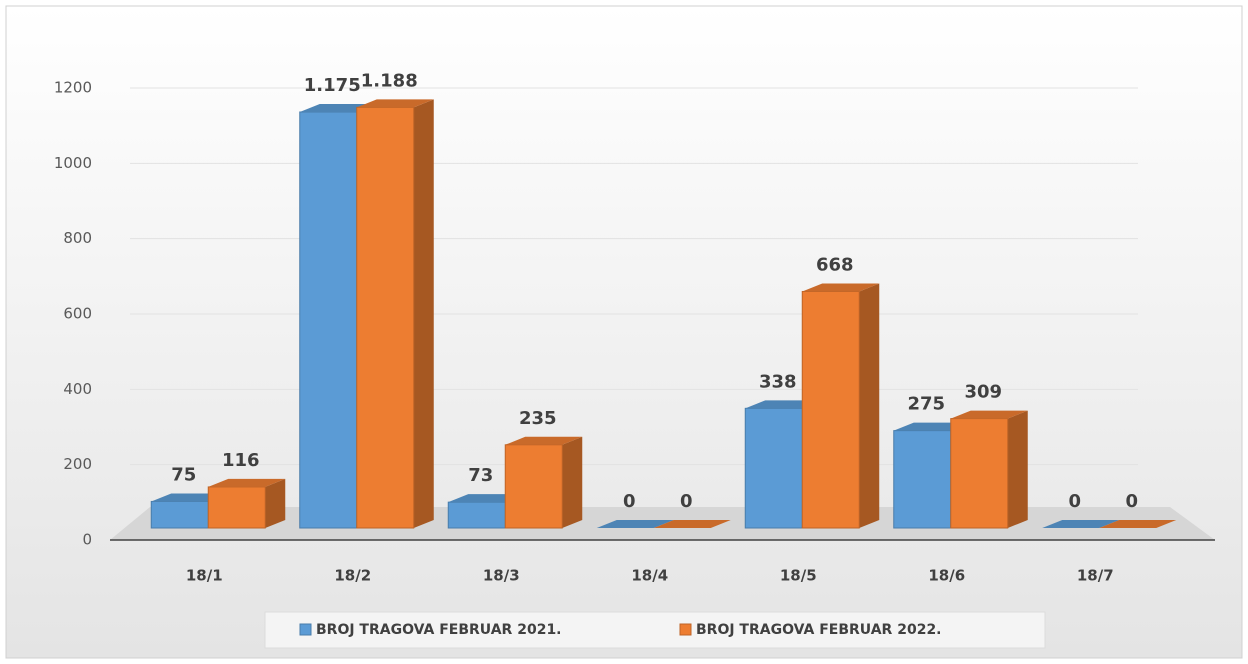 The width and height of the screenshot is (1248, 664). What do you see at coordinates (1095, 576) in the screenshot?
I see `x-tick-label: 18/7` at bounding box center [1095, 576].